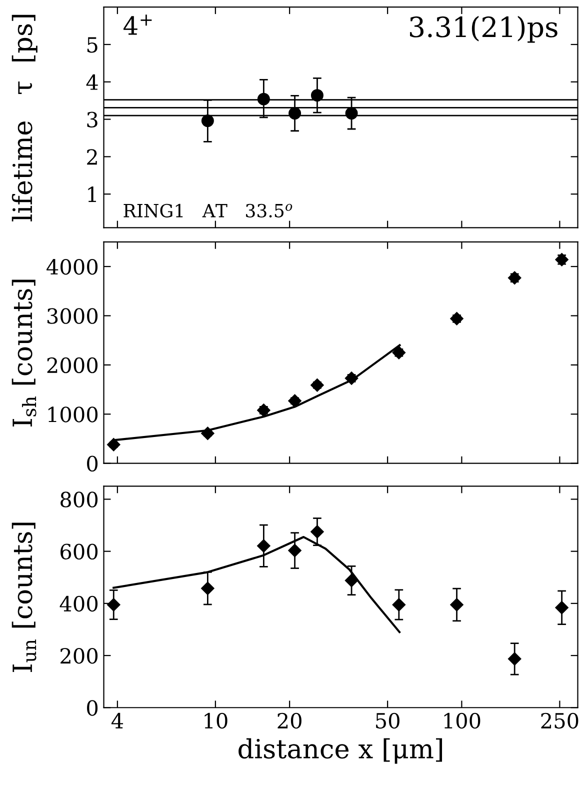  What do you see at coordinates (92, 157) in the screenshot?
I see `y-tick-label: 2` at bounding box center [92, 157].